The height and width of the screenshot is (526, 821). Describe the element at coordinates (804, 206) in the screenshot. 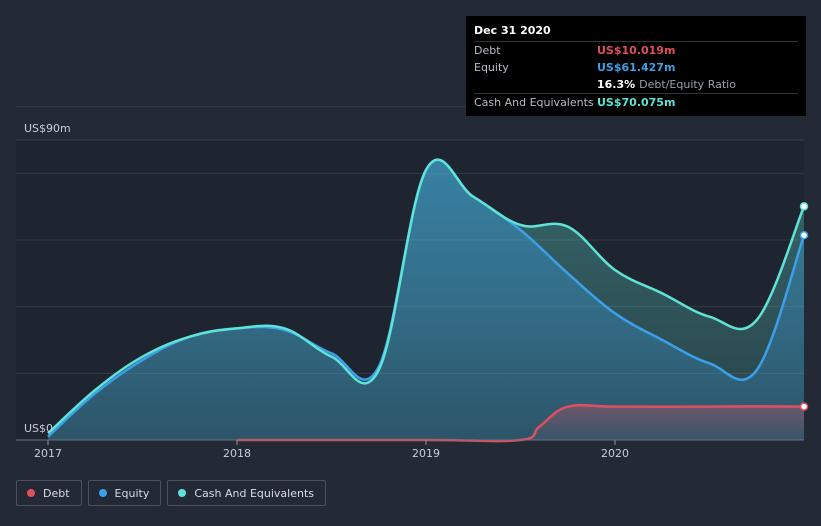

I see `end-point-cash-and-equivalents` at that location.